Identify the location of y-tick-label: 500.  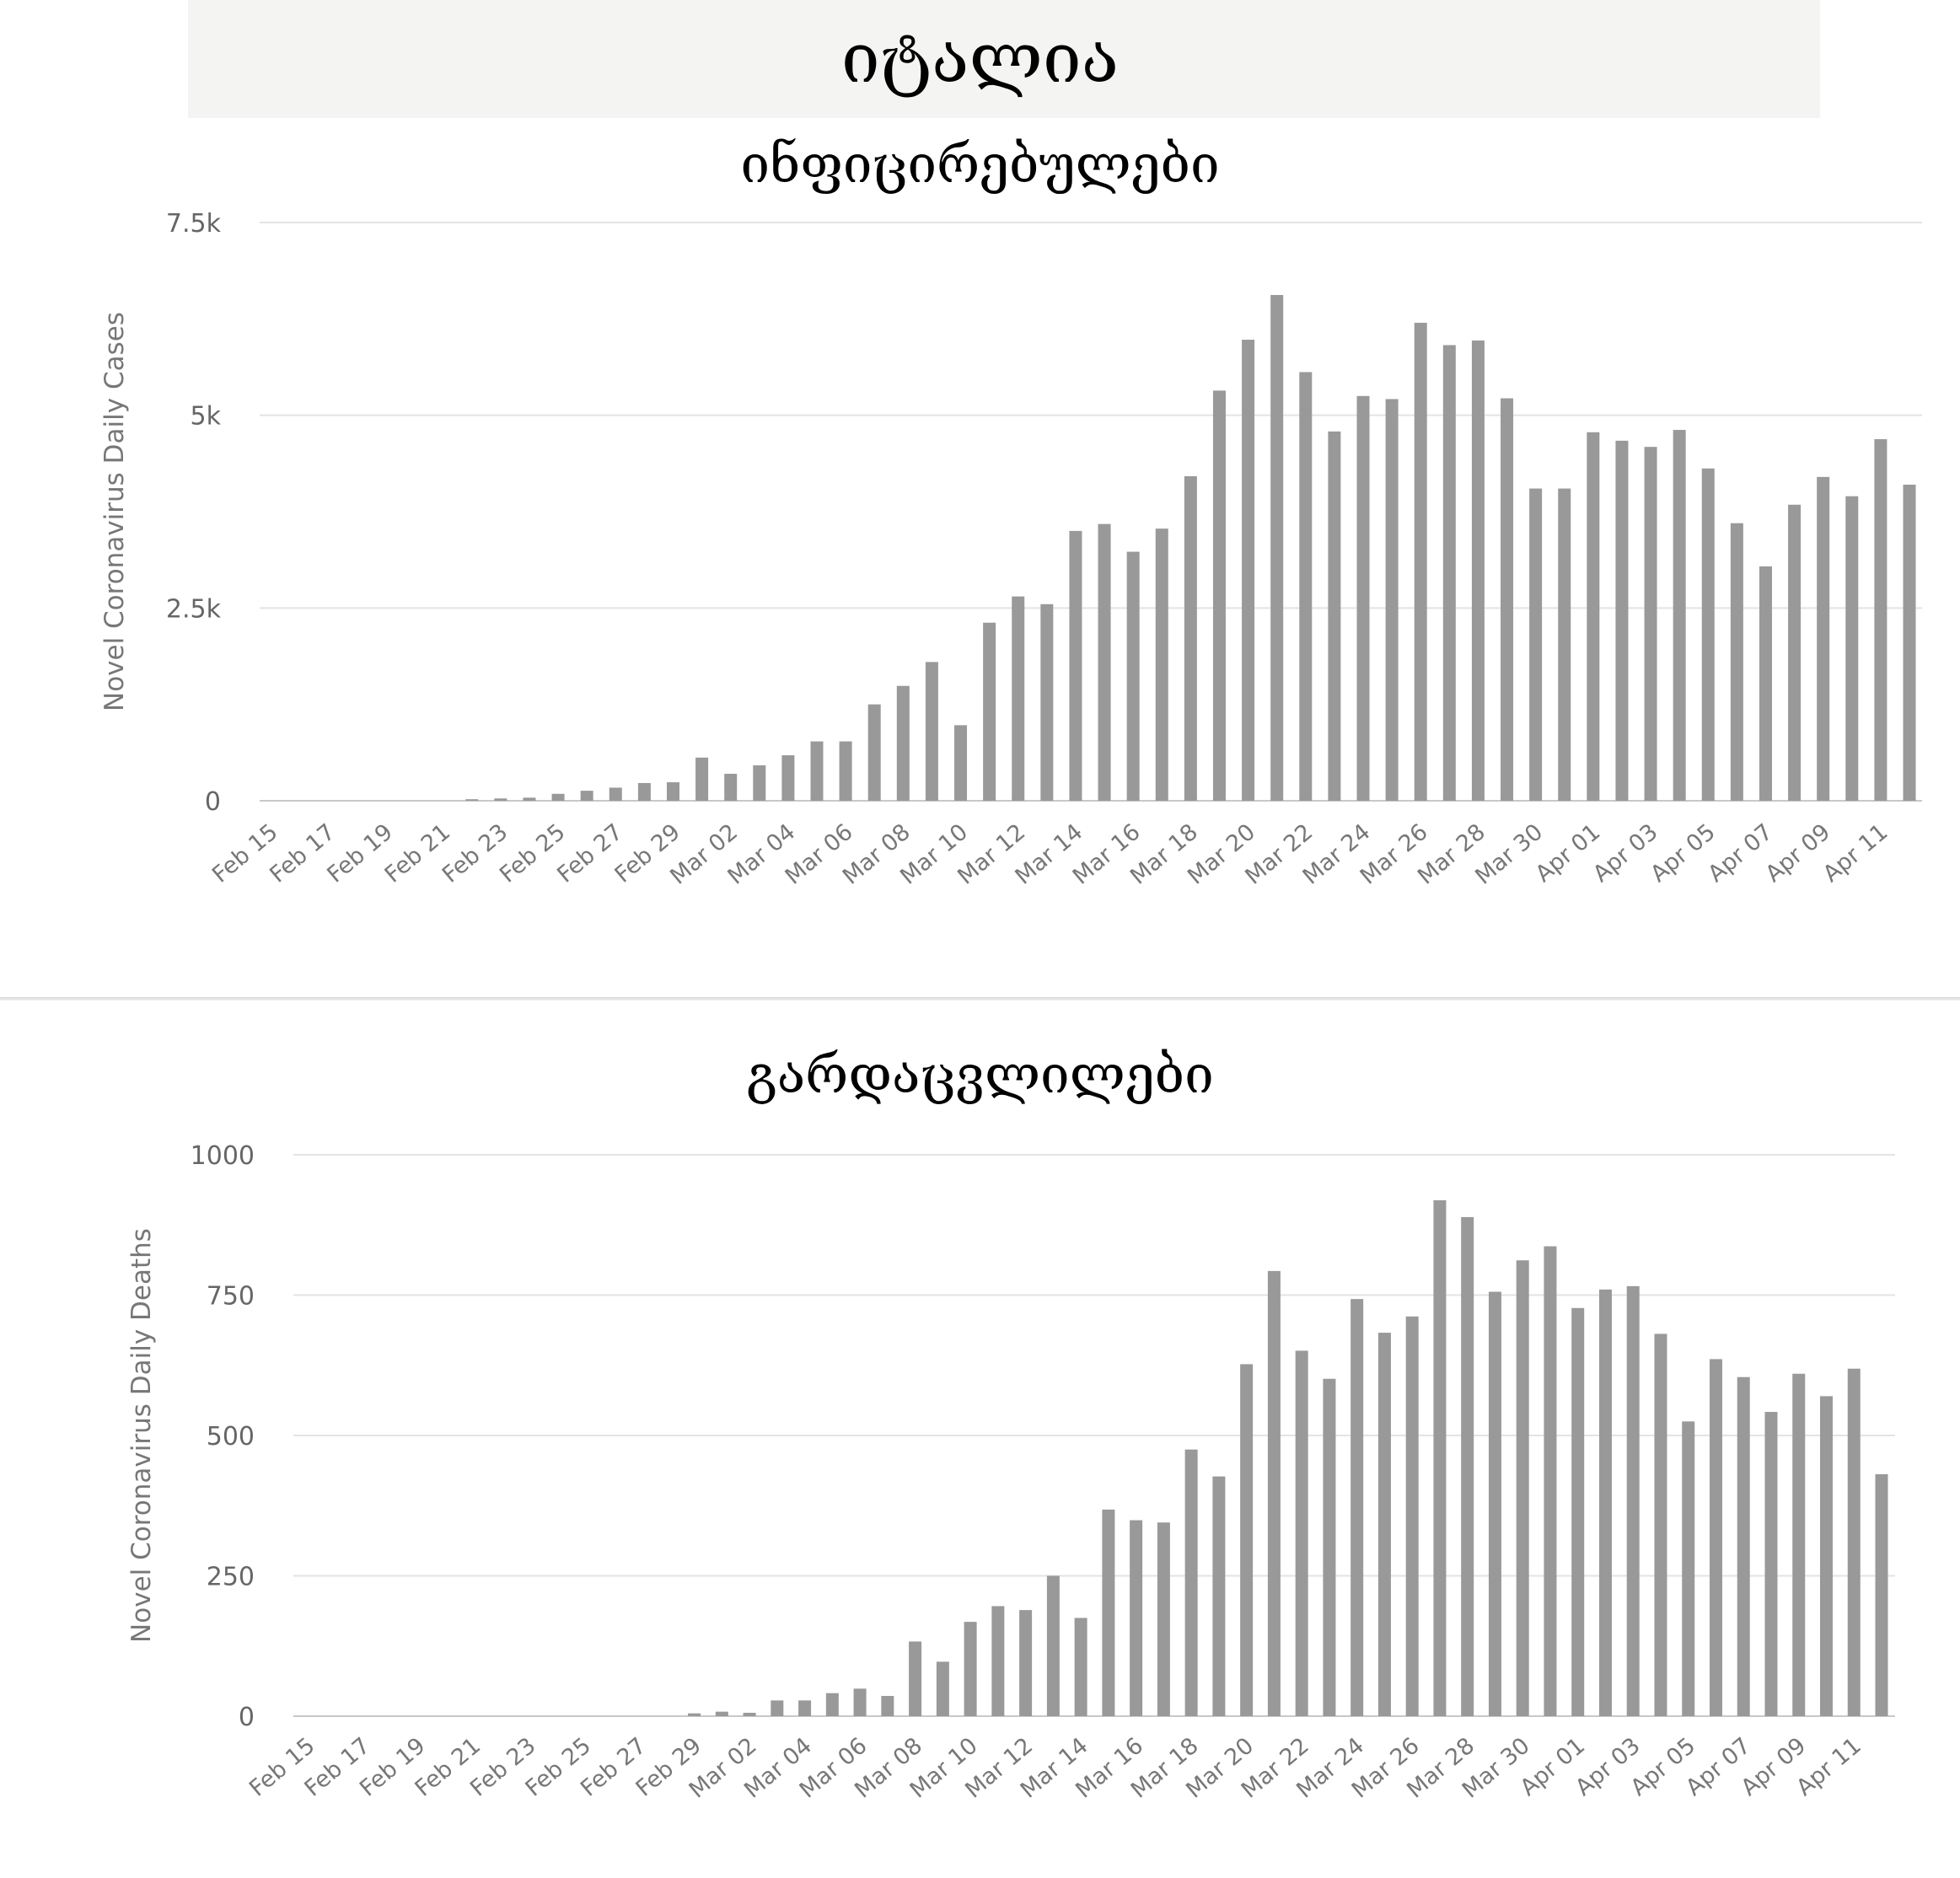
(231, 1436).